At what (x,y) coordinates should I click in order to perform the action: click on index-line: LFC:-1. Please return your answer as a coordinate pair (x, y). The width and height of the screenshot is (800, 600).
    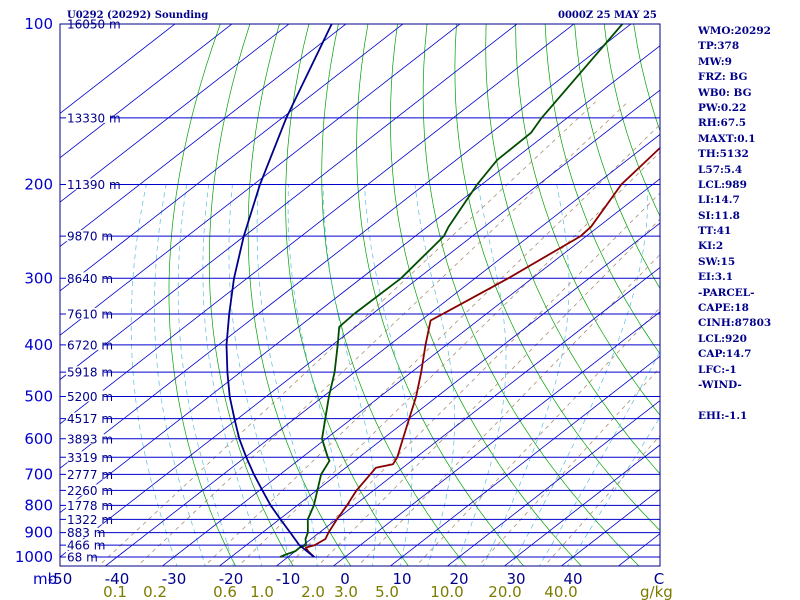
    Looking at the image, I should click on (717, 369).